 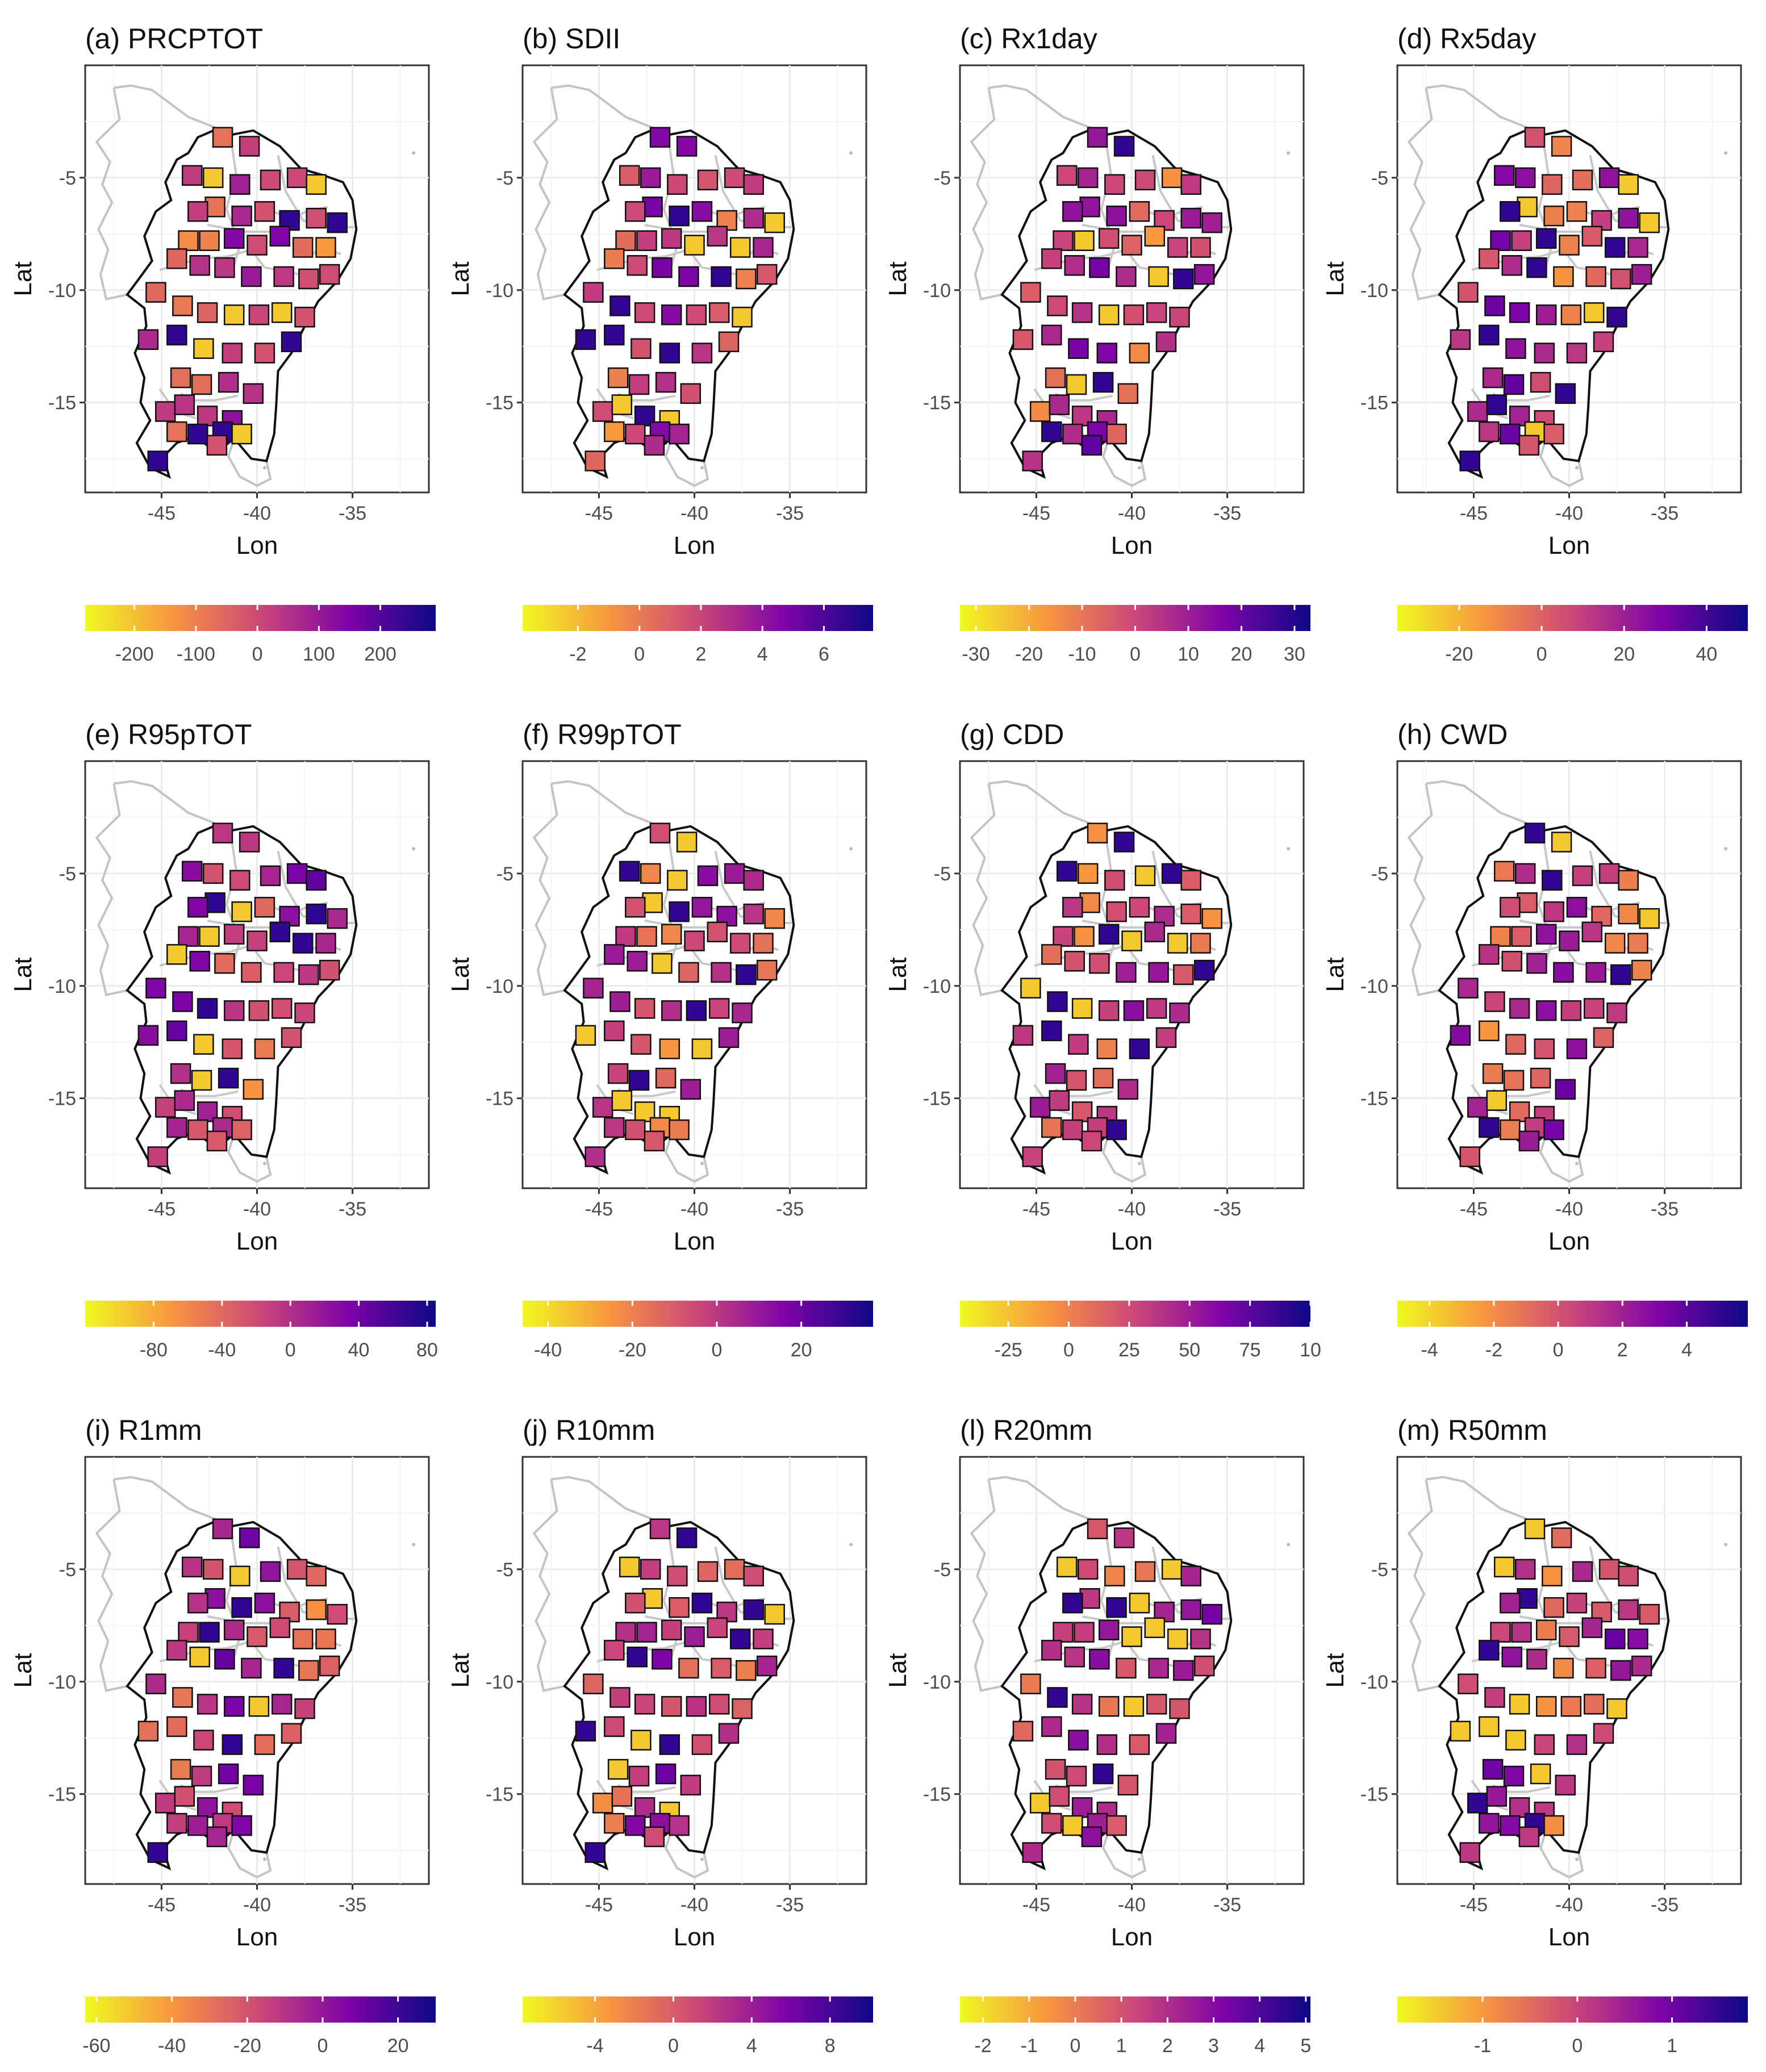 I want to click on colorbar, so click(x=260, y=2010).